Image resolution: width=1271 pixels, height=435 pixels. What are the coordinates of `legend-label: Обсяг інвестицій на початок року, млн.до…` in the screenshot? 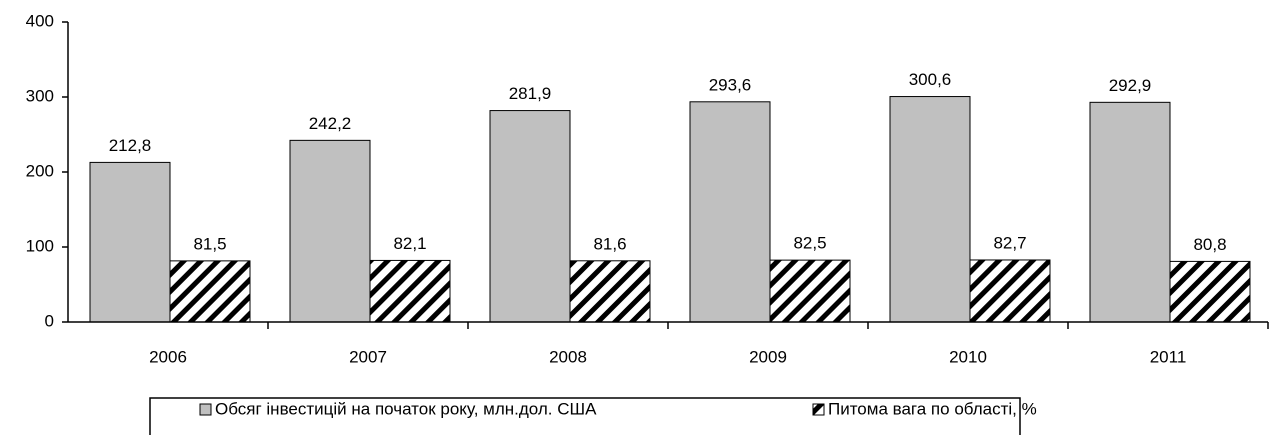 It's located at (406, 408).